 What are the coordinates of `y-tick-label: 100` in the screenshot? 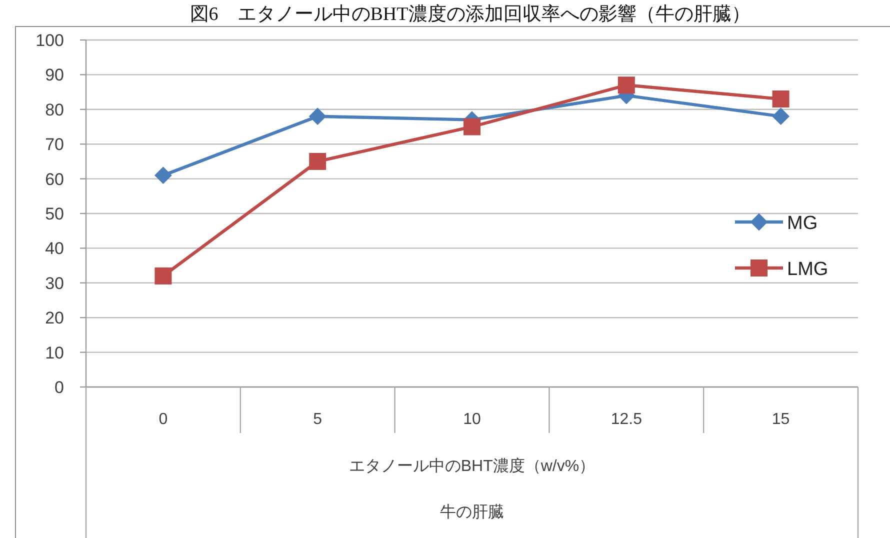 It's located at (50, 40).